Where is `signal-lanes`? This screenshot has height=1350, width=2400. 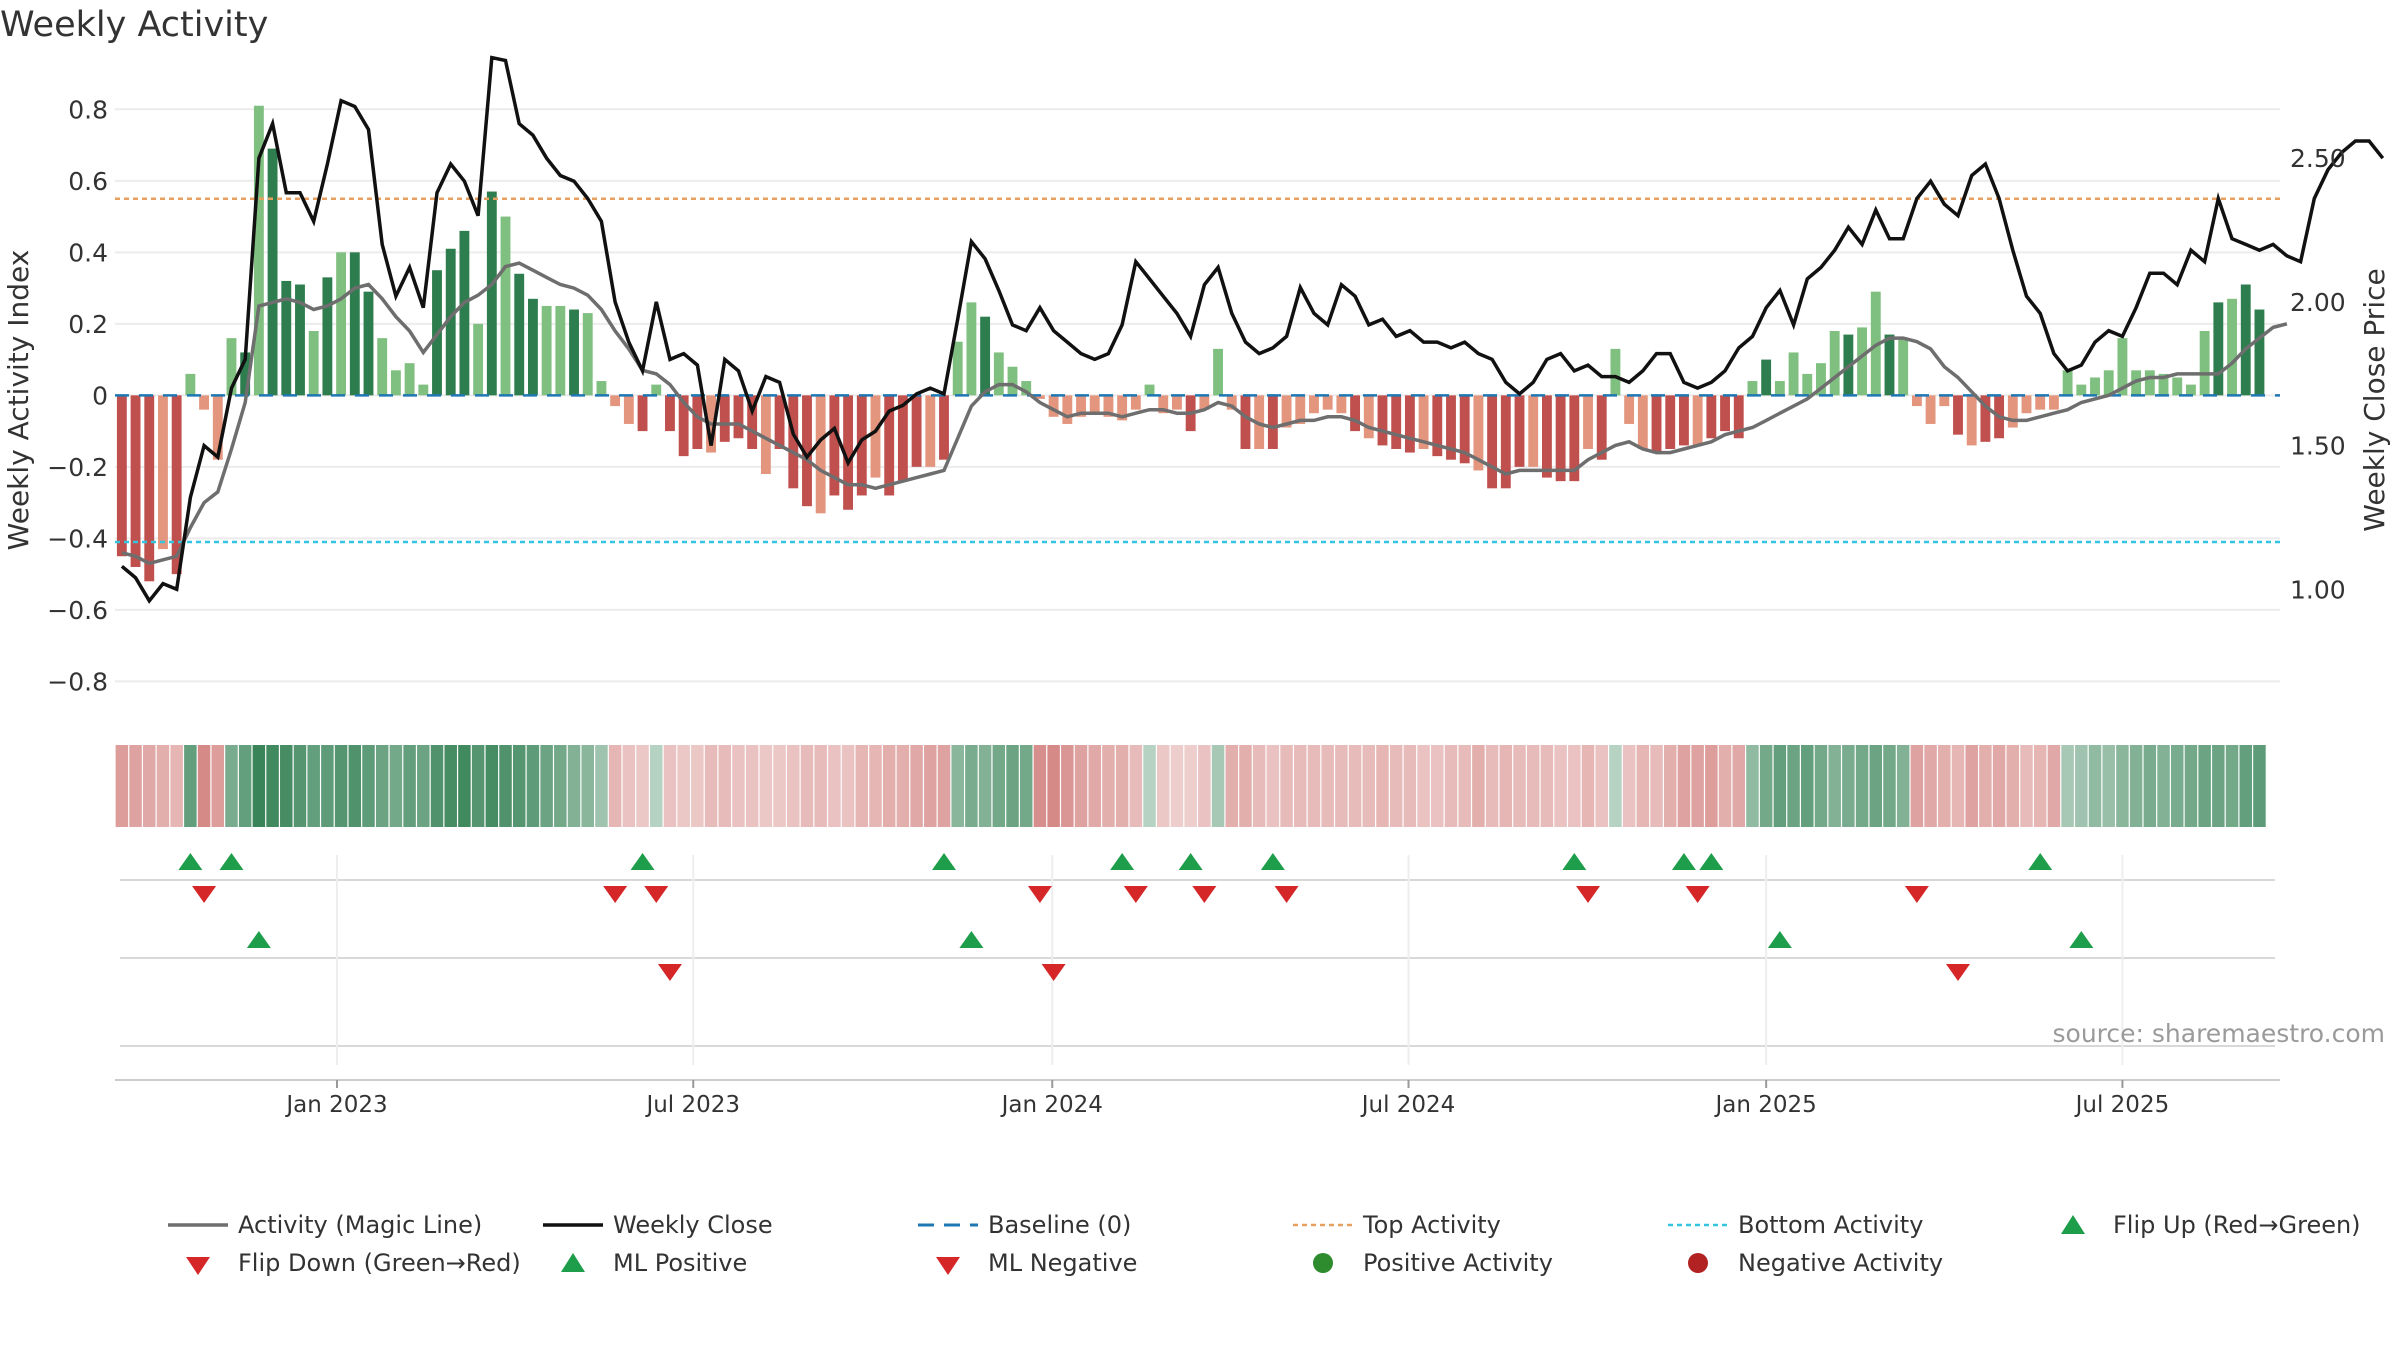
signal-lanes is located at coordinates (1197, 960).